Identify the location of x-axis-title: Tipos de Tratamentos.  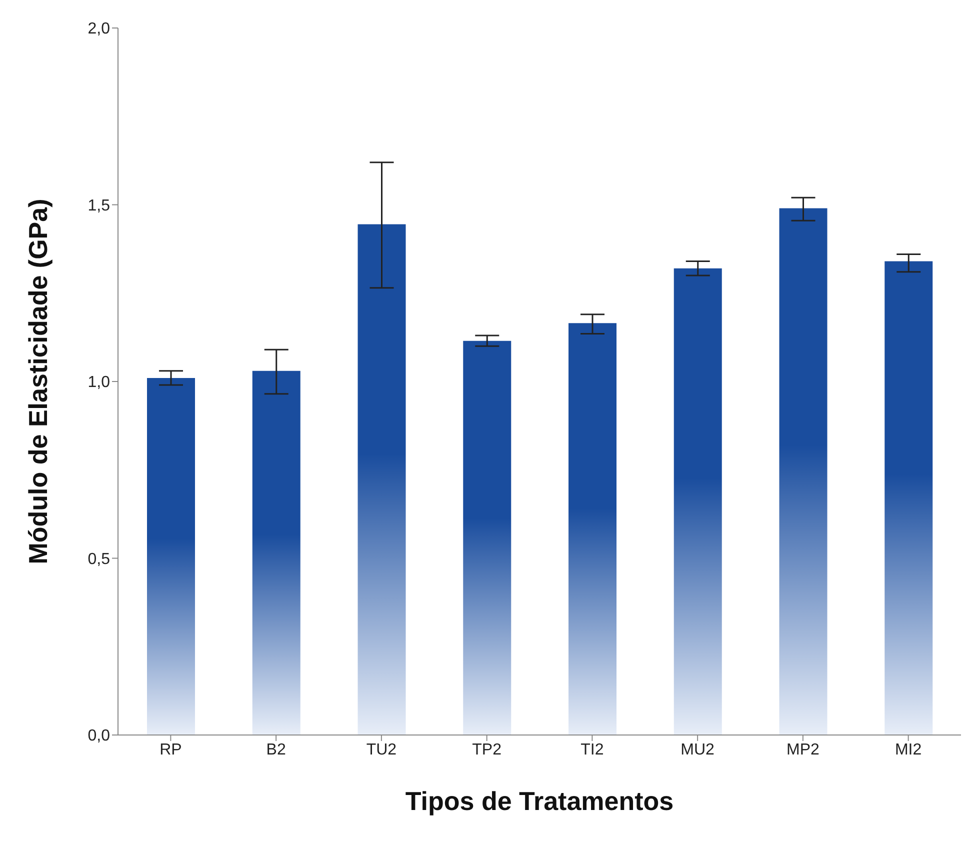
(539, 801).